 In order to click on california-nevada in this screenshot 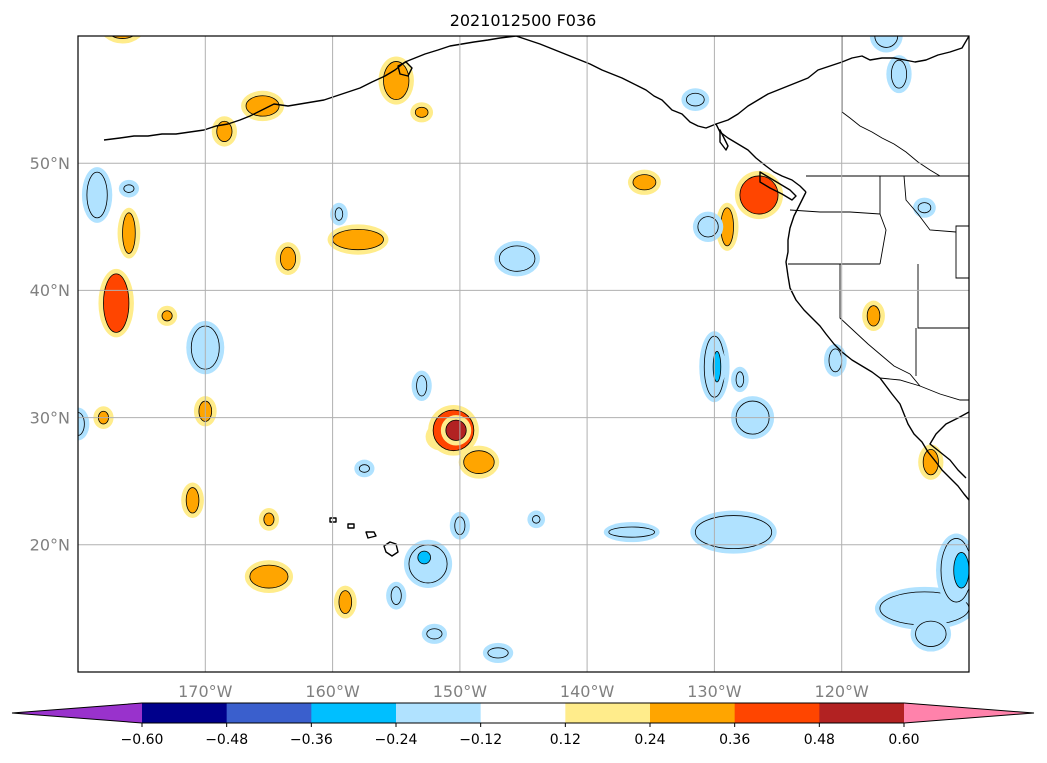, I will do `click(875, 319)`.